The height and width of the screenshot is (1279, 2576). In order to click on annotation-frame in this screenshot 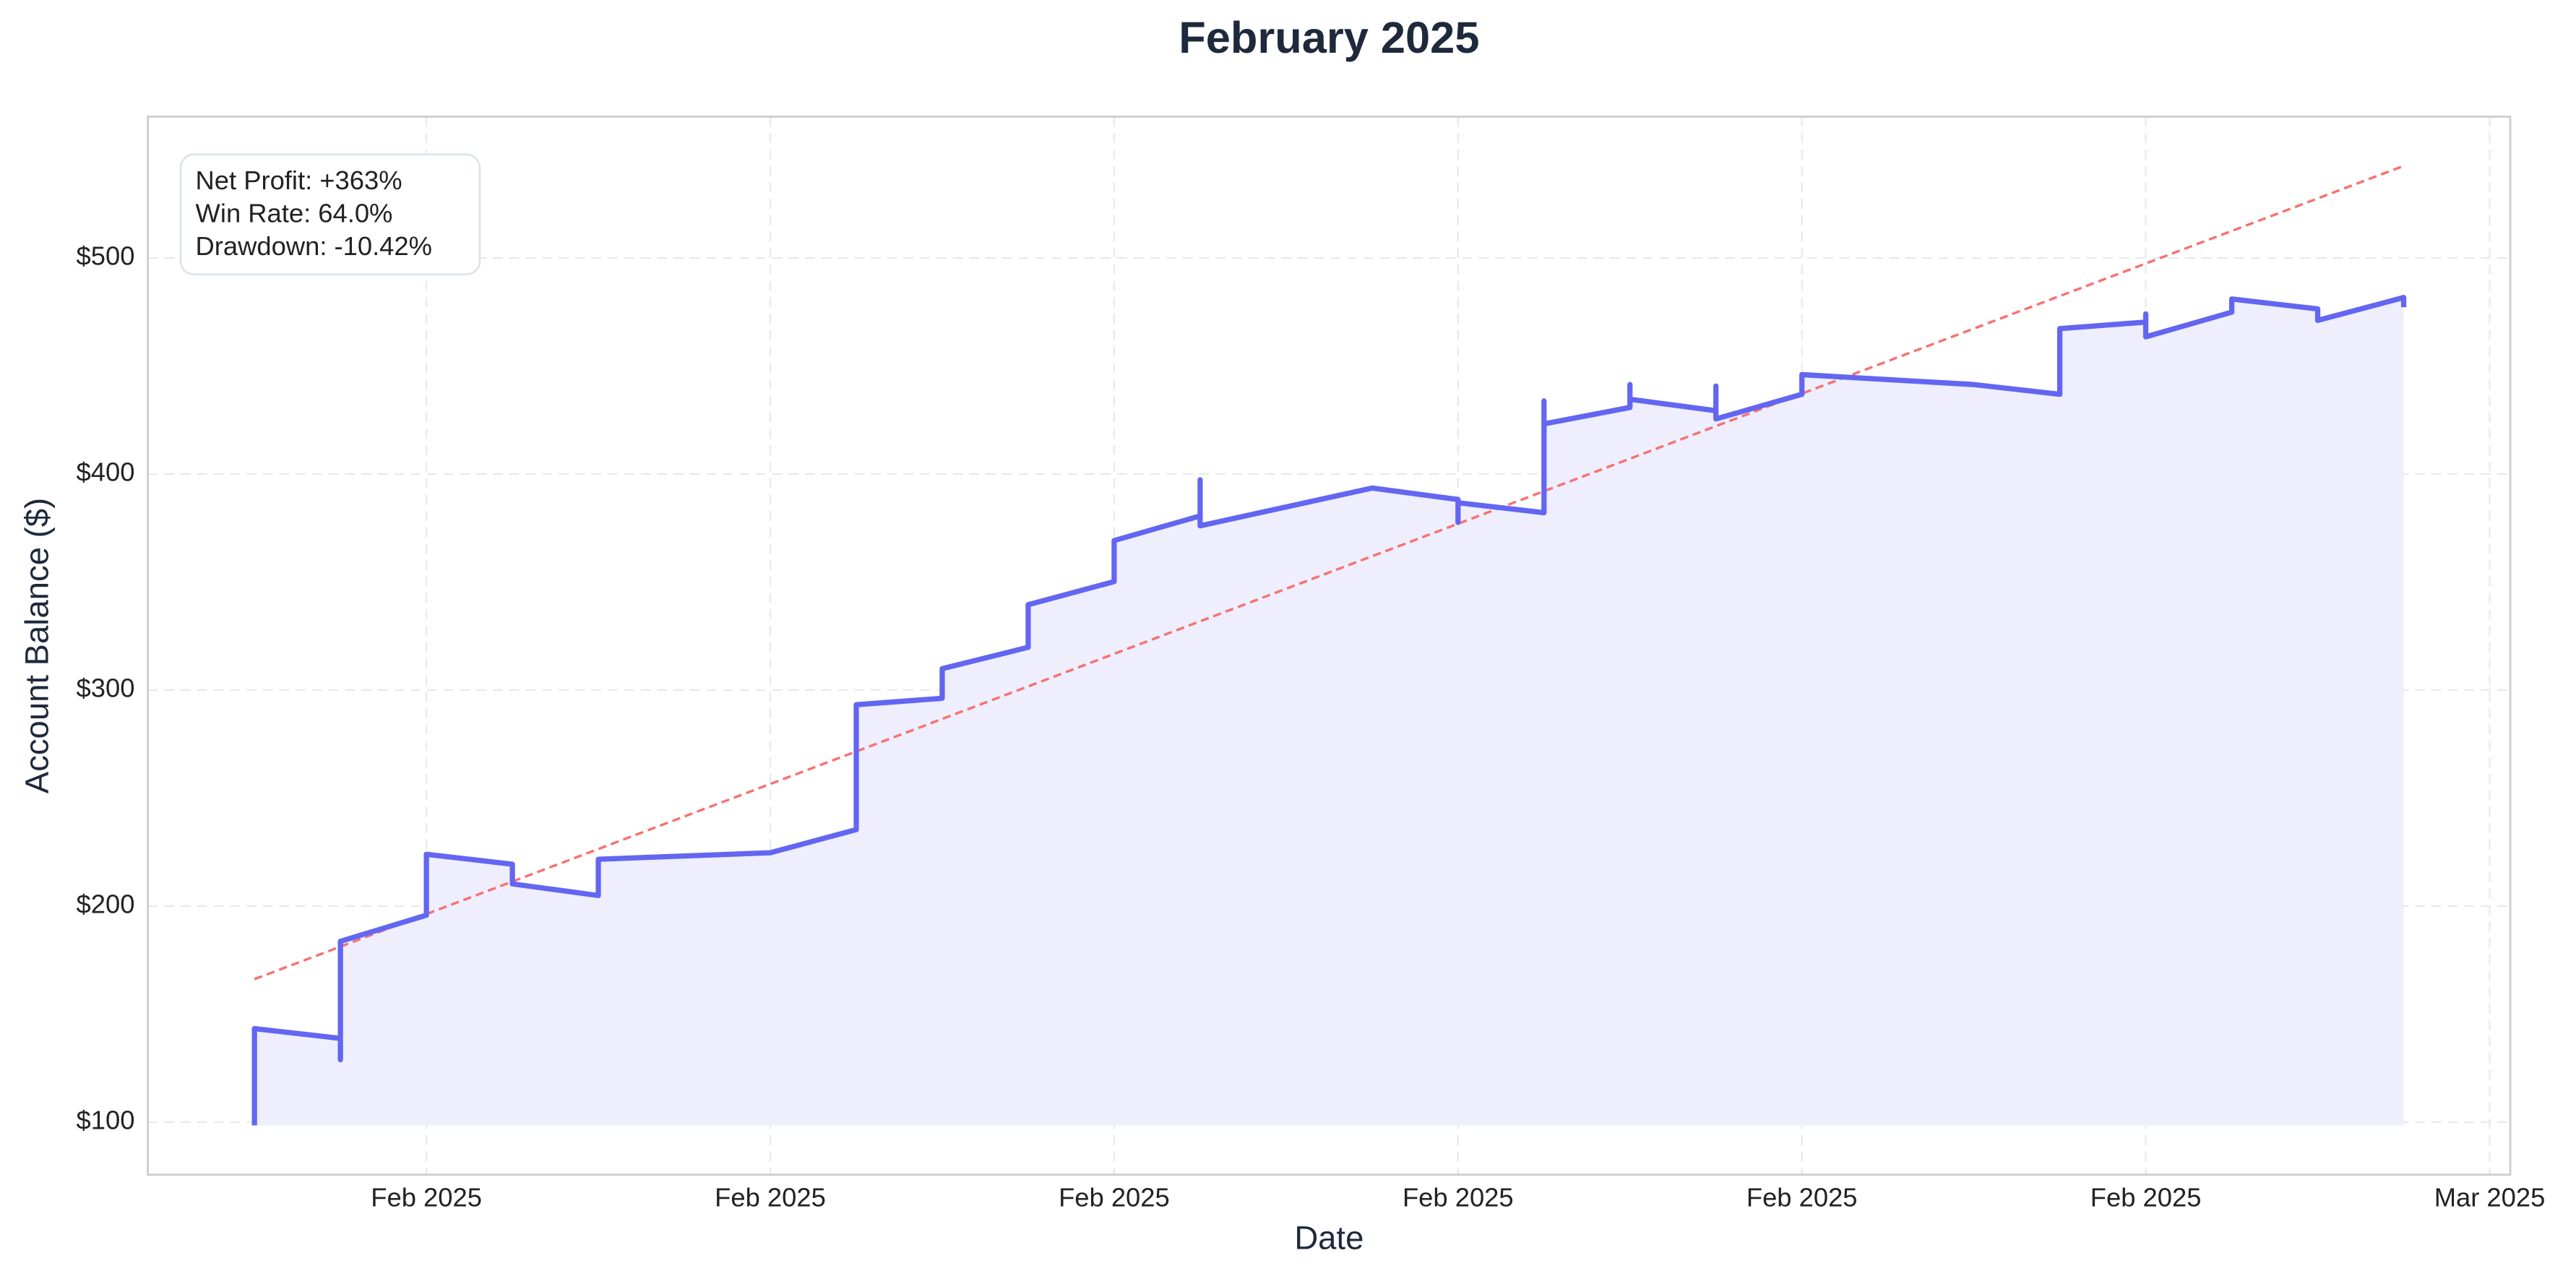, I will do `click(330, 214)`.